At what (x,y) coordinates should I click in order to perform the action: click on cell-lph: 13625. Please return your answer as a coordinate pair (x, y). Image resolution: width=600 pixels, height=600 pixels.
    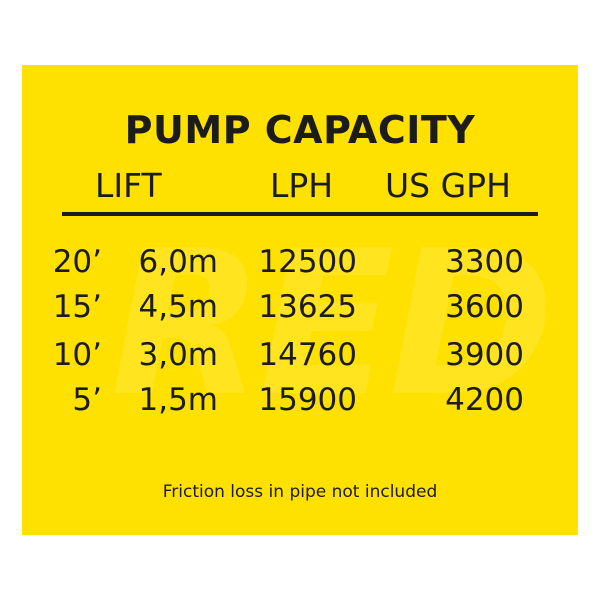
    Looking at the image, I should click on (307, 307).